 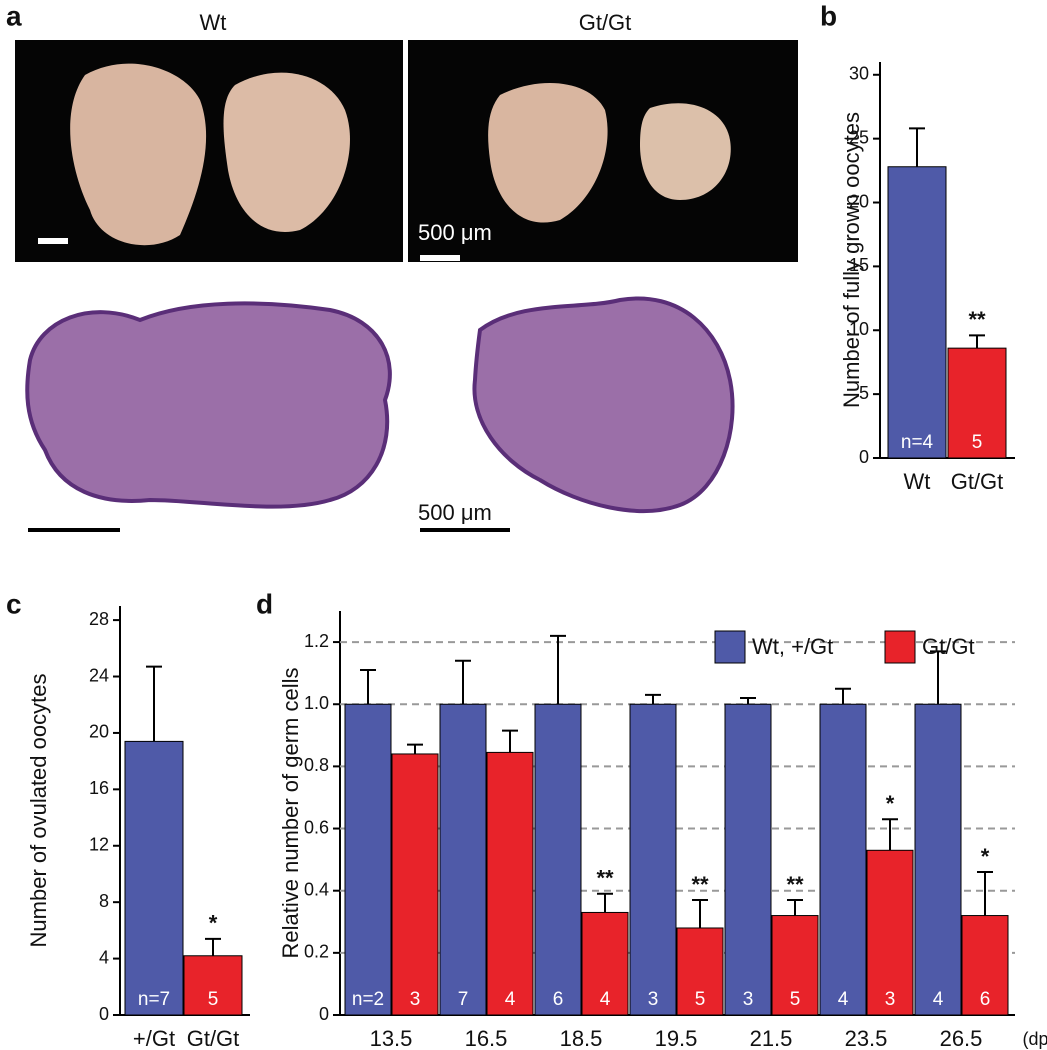 I want to click on x-tick-label: Gt/Gt, so click(x=977, y=481).